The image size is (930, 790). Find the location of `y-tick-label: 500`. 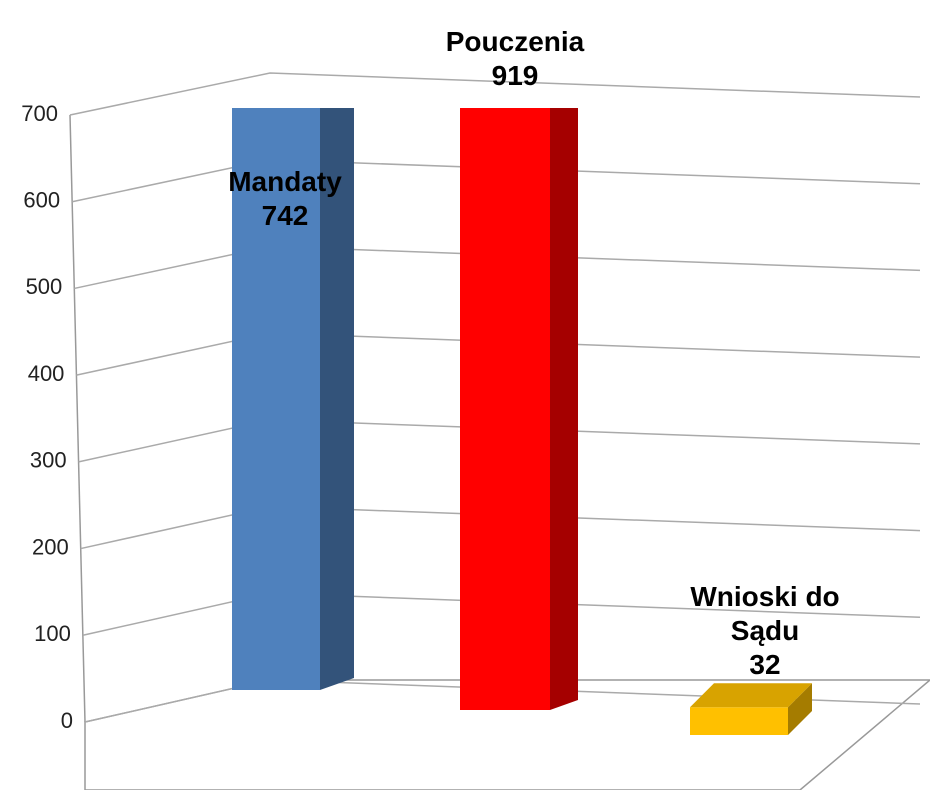

y-tick-label: 500 is located at coordinates (44, 286).